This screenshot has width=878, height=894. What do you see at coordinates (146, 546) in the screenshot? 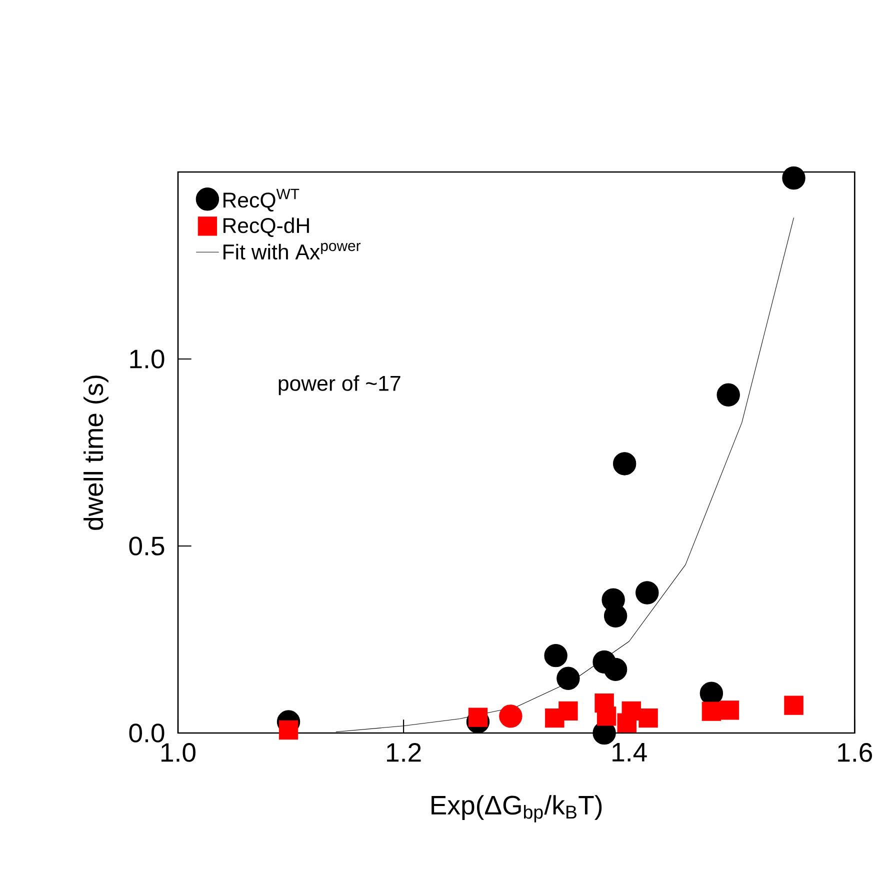
I see `y-tick-label: 0.5` at bounding box center [146, 546].